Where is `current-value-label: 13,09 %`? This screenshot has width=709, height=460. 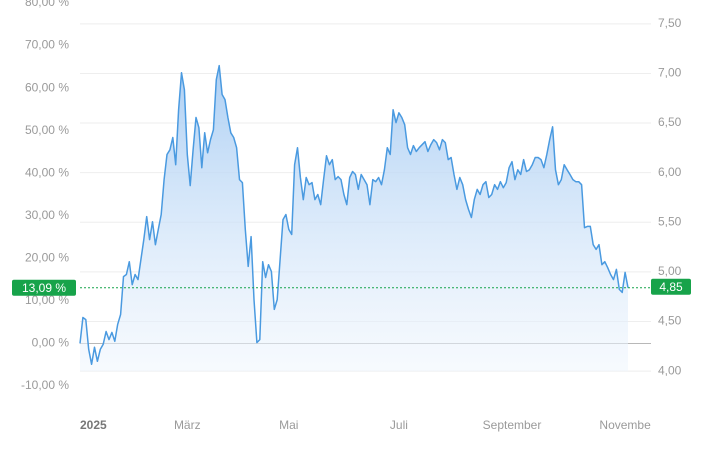
current-value-label: 13,09 % is located at coordinates (44, 288).